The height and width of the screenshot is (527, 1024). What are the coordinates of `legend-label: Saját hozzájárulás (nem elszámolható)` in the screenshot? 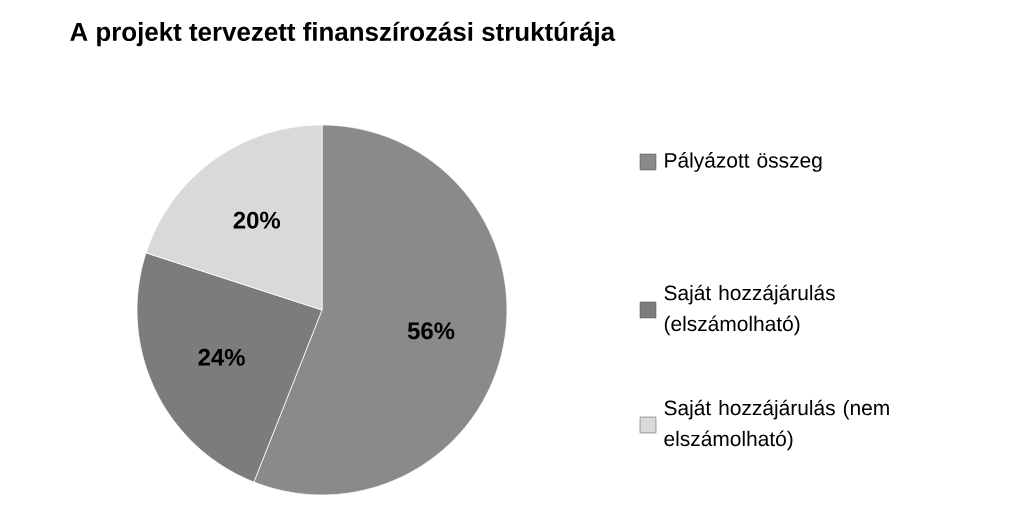 It's located at (776, 425).